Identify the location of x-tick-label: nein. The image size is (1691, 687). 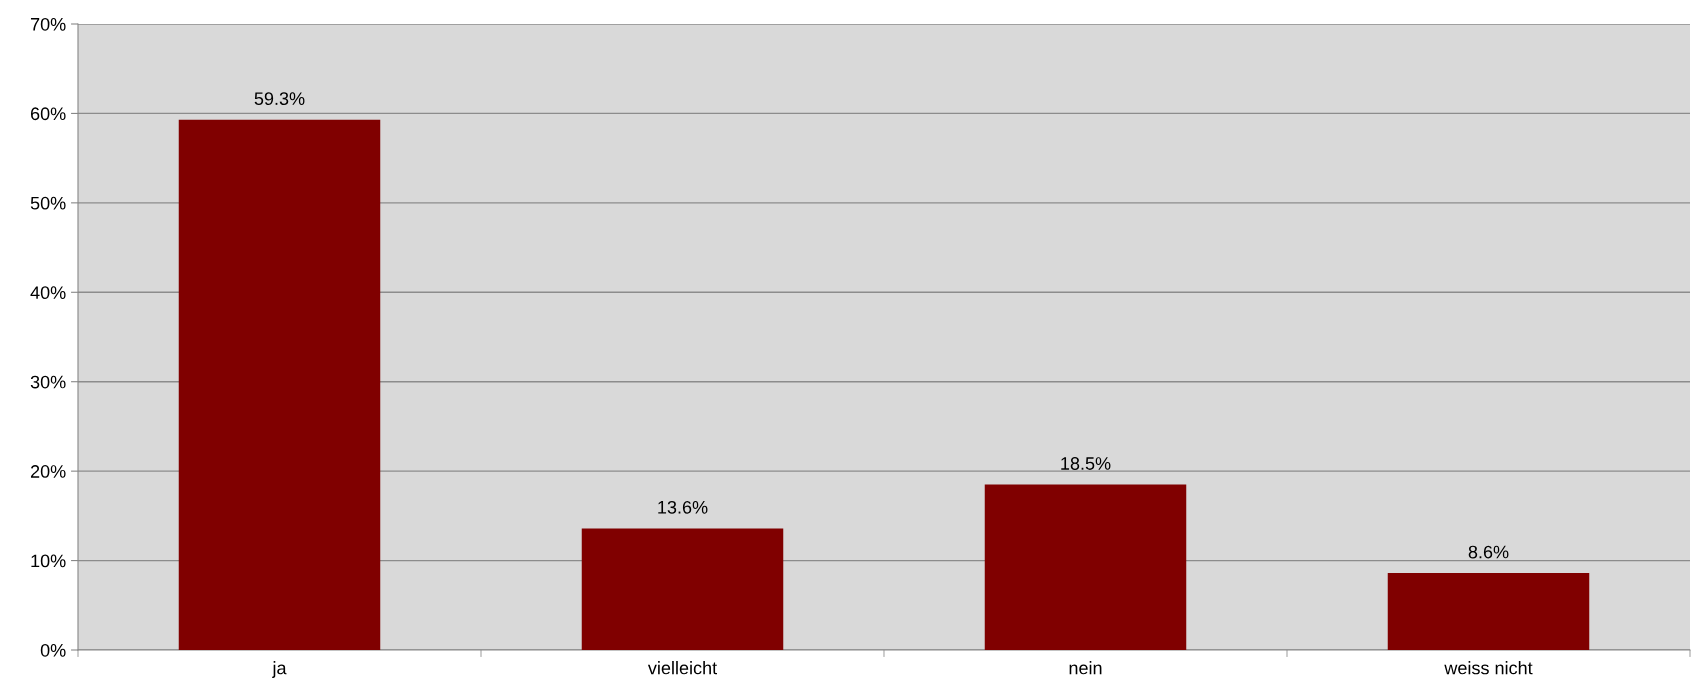
(1085, 668).